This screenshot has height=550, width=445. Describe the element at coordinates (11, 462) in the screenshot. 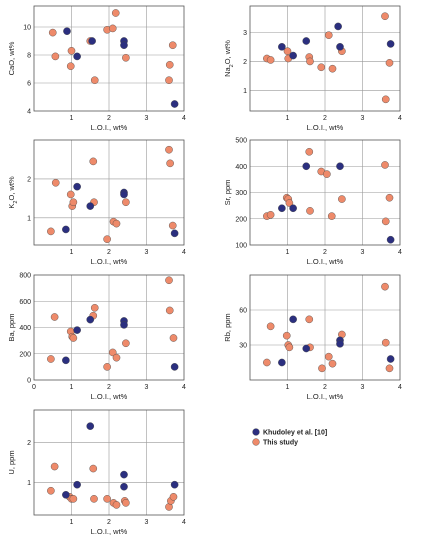

I see `y-axis-label: U, ppm` at that location.